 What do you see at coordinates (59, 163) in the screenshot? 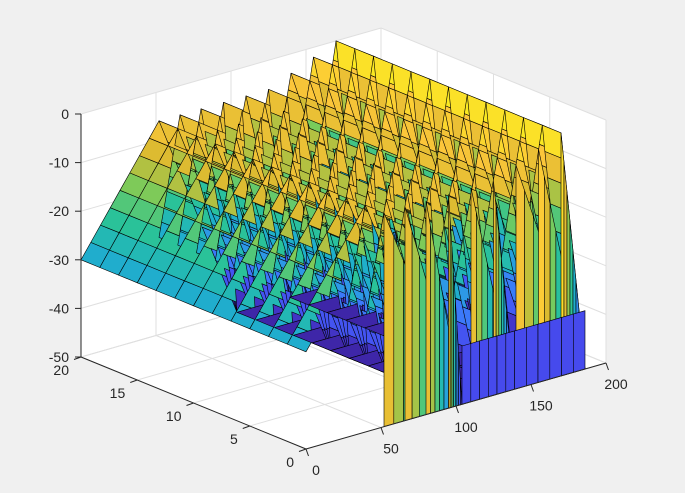
I see `z-tick-label: -10` at bounding box center [59, 163].